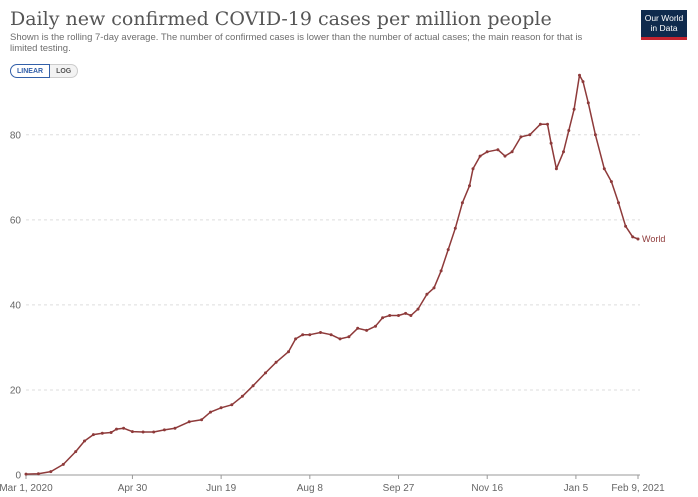 Image resolution: width=698 pixels, height=497 pixels. I want to click on owid-logo: Our World in Data, so click(664, 25).